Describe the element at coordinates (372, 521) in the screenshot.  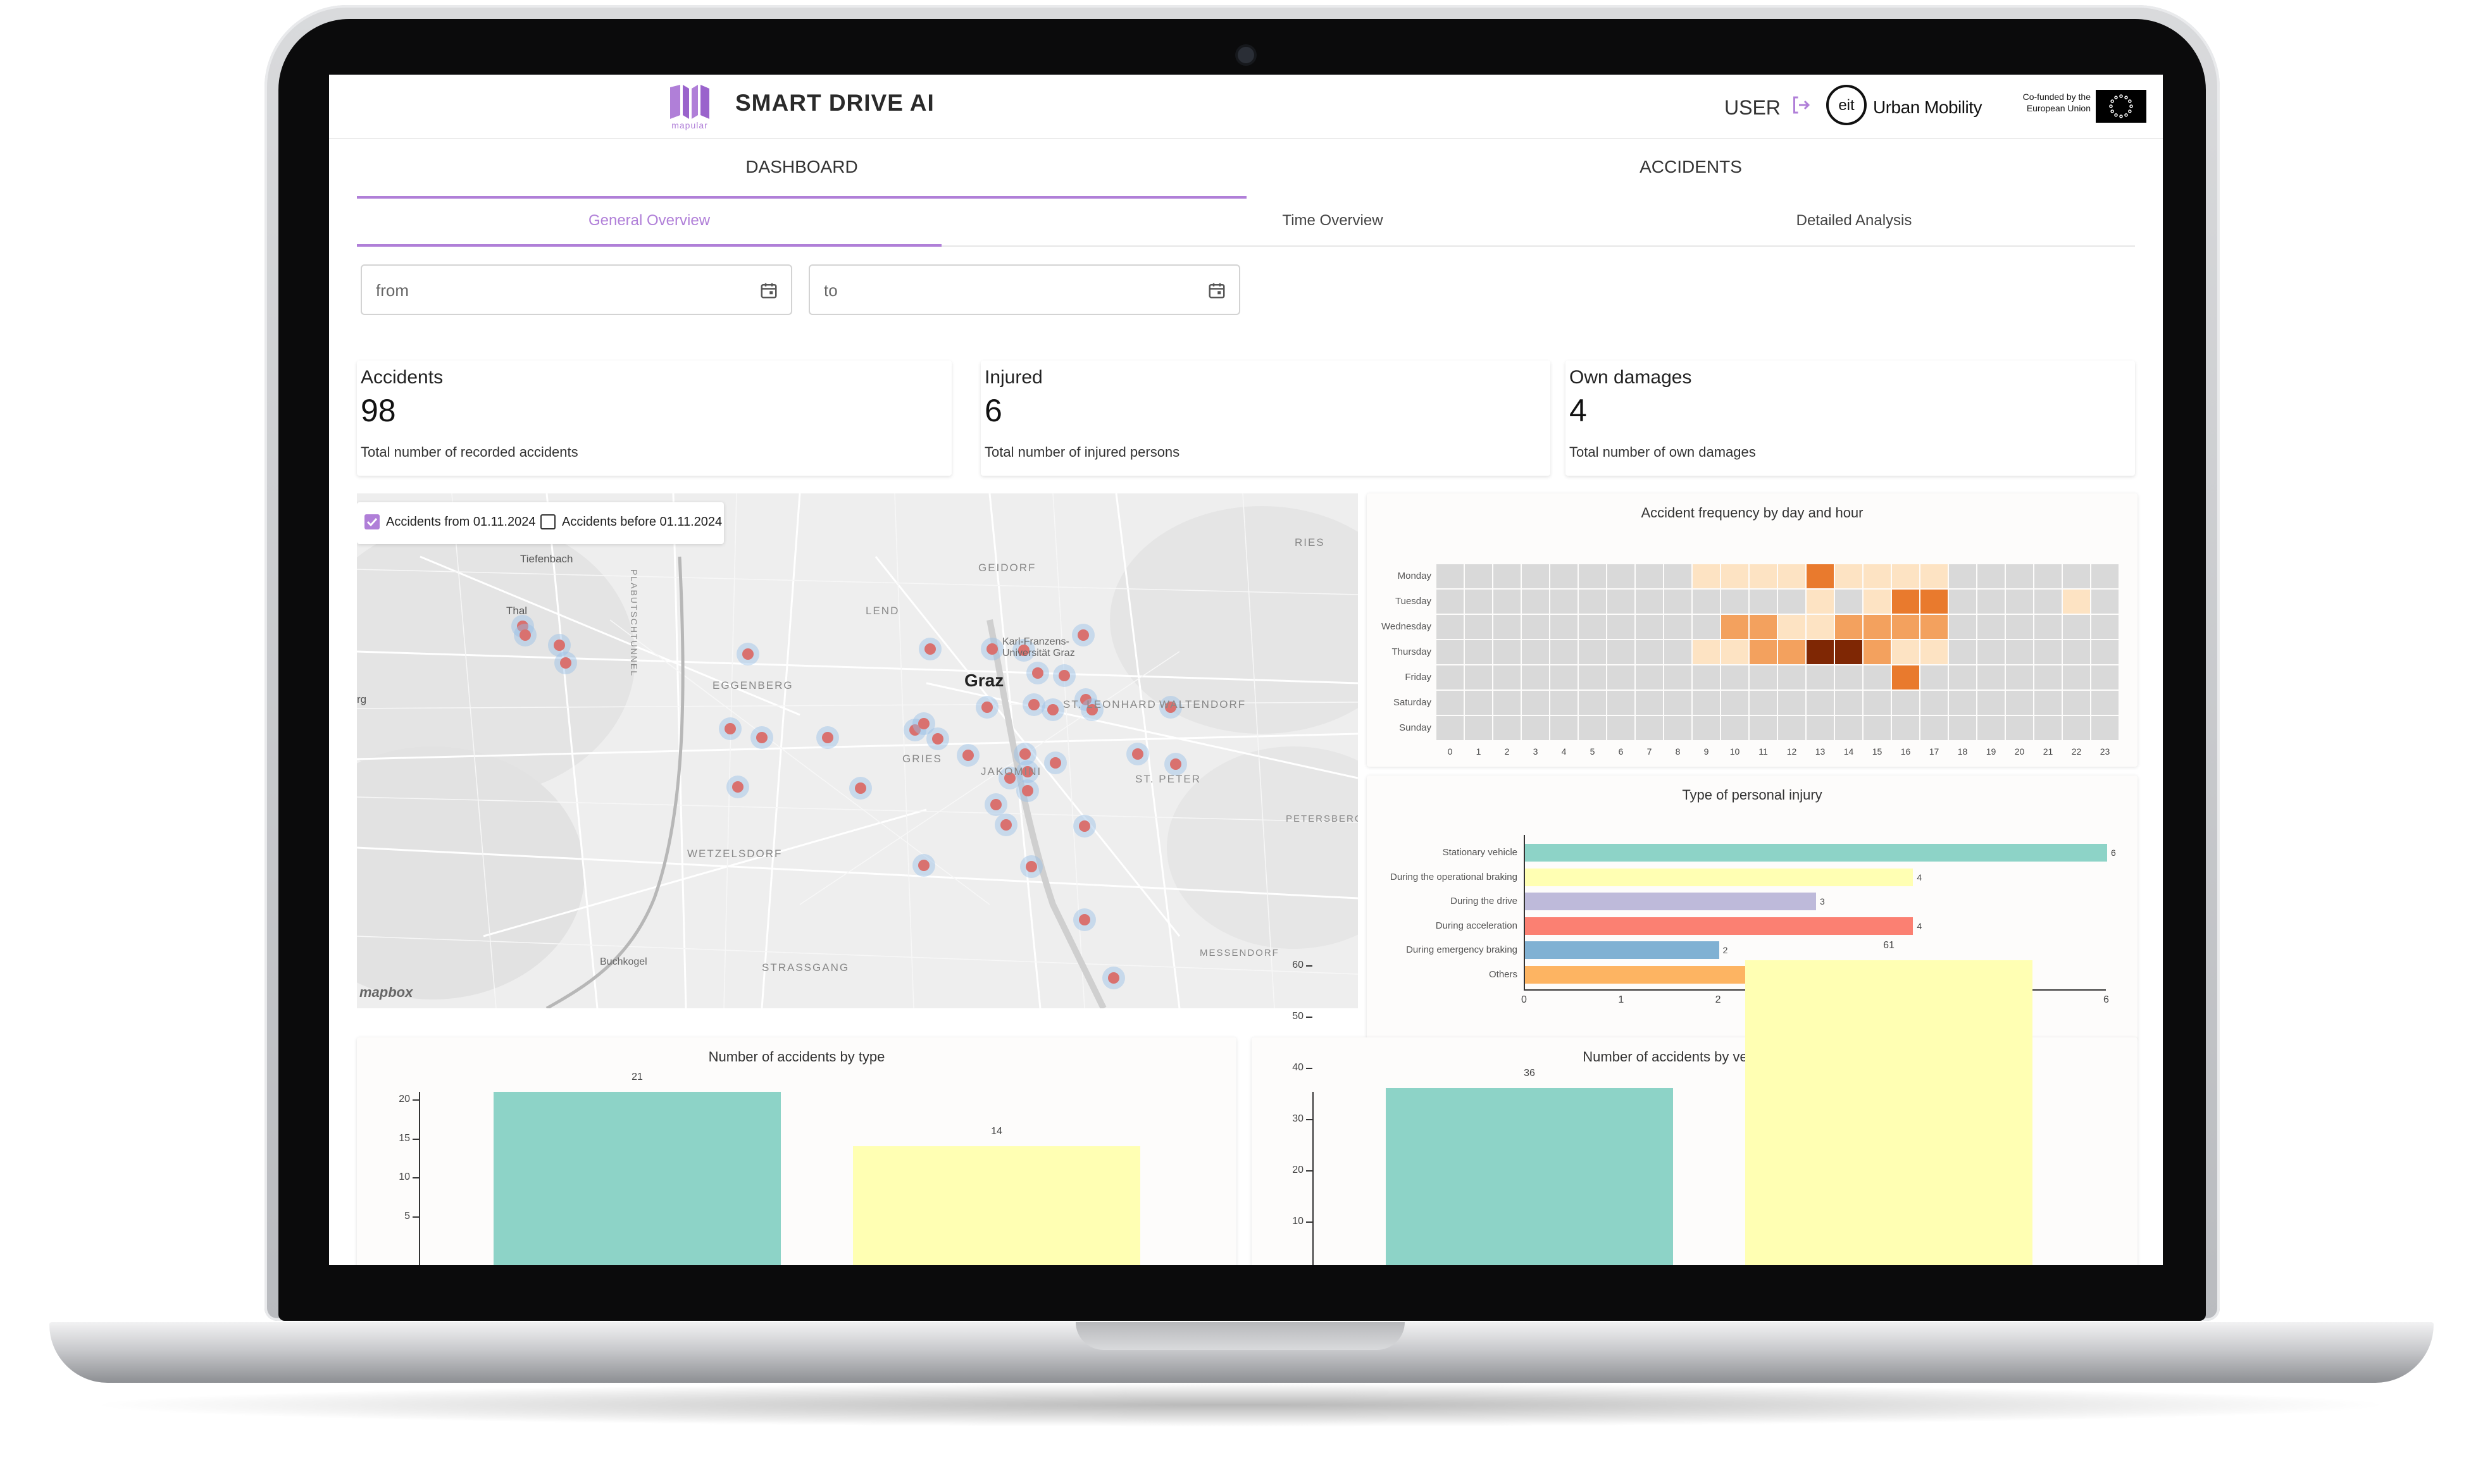
I see `checkbox-accidents-from` at that location.